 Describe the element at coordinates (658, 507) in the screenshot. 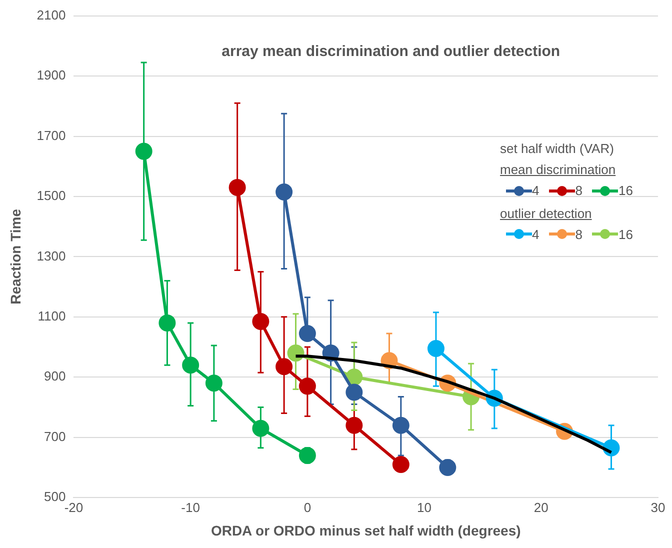

I see `x-tick-label: 30` at that location.